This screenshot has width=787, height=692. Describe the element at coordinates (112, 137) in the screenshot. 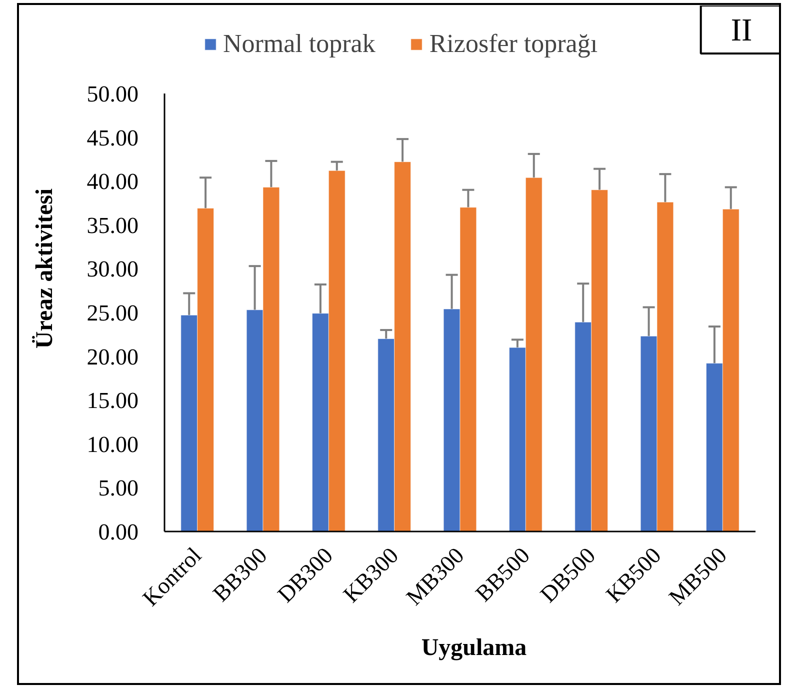

I see `y-tick-label: 45.00` at that location.